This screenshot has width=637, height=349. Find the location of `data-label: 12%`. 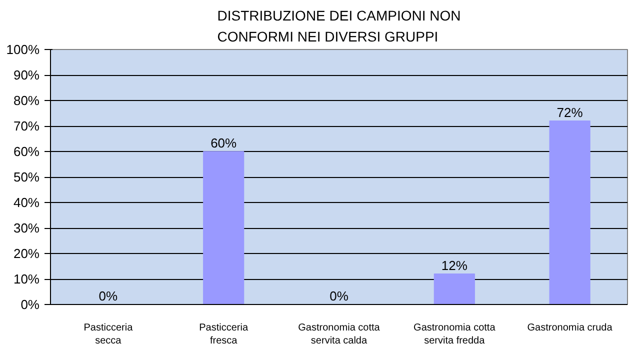

data-label: 12% is located at coordinates (454, 265).